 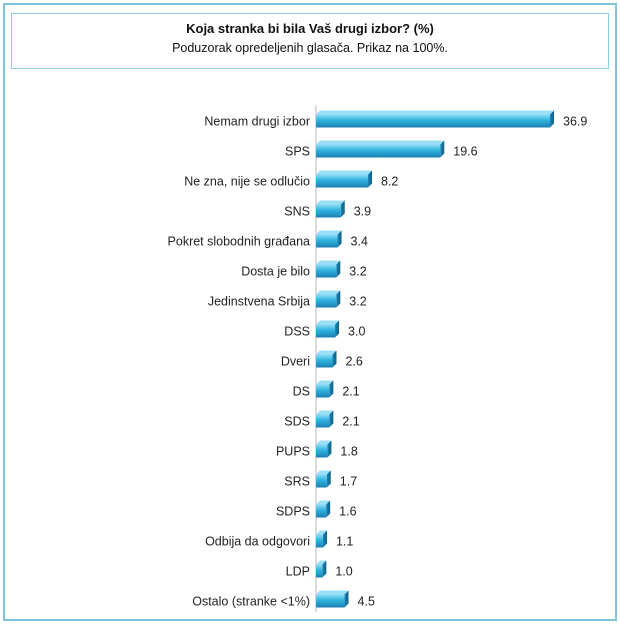 I want to click on category-label: SDPS, so click(x=293, y=512).